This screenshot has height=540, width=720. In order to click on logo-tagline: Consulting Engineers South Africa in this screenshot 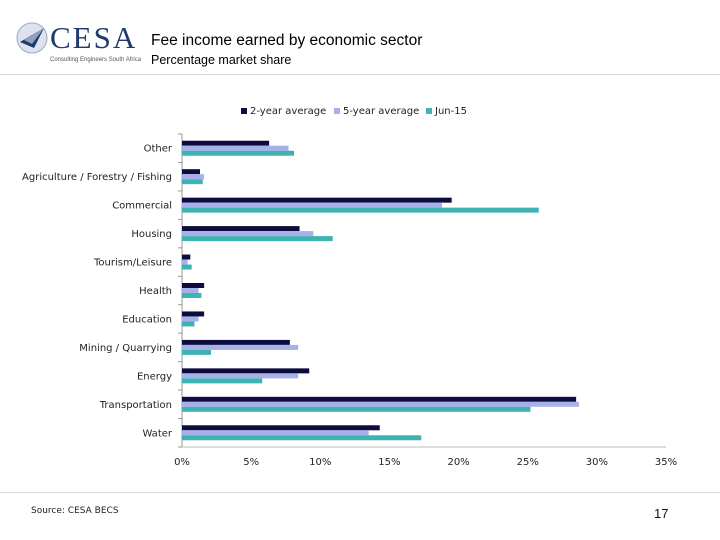, I will do `click(96, 60)`.